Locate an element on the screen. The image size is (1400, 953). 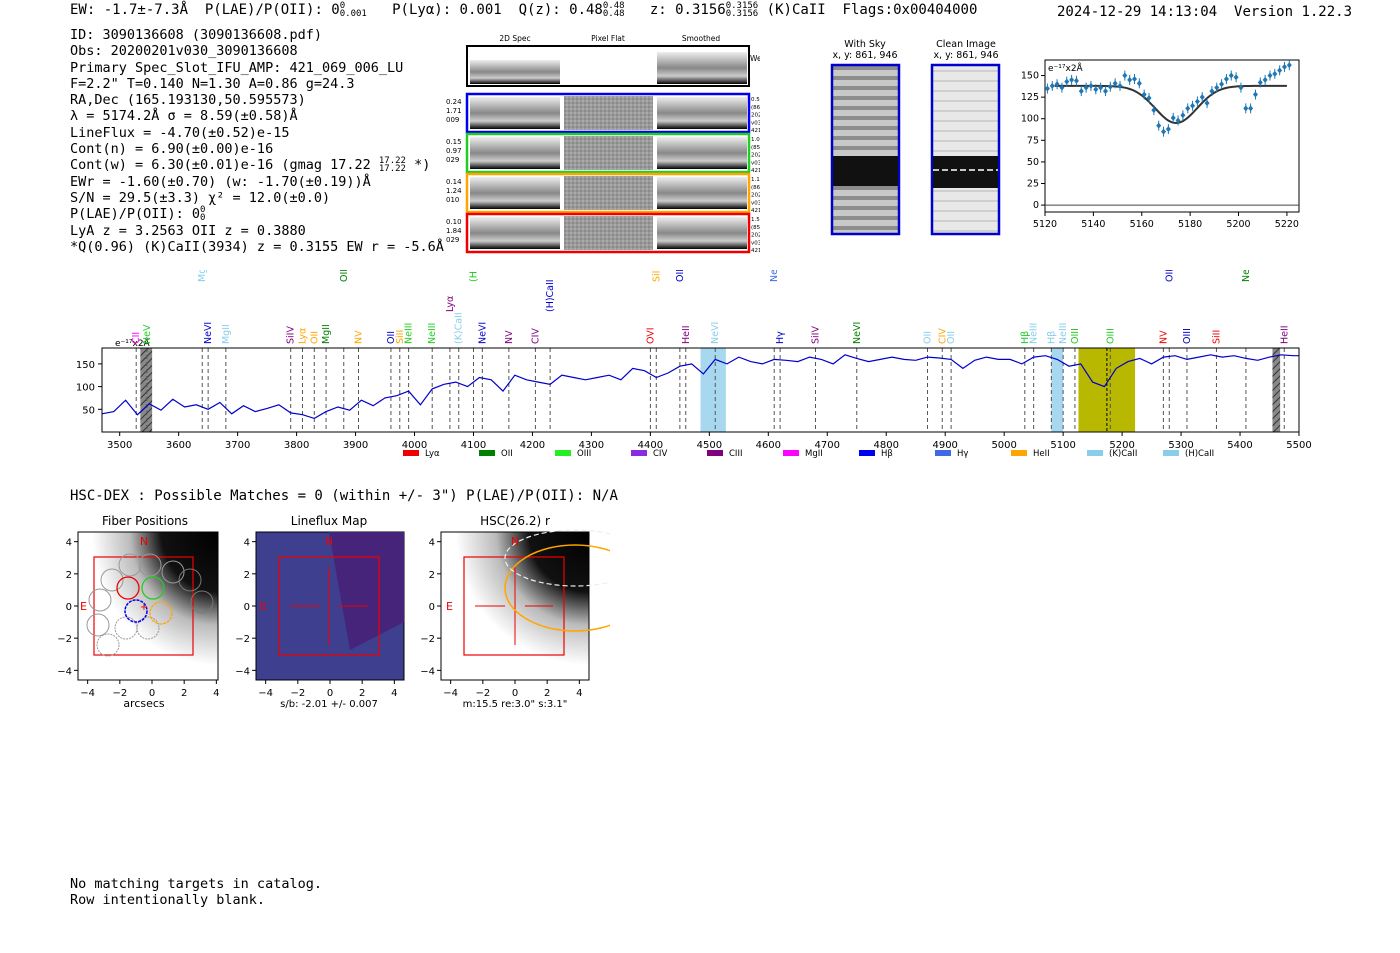
zoom-ytick-label: 100 is located at coordinates (1030, 119).